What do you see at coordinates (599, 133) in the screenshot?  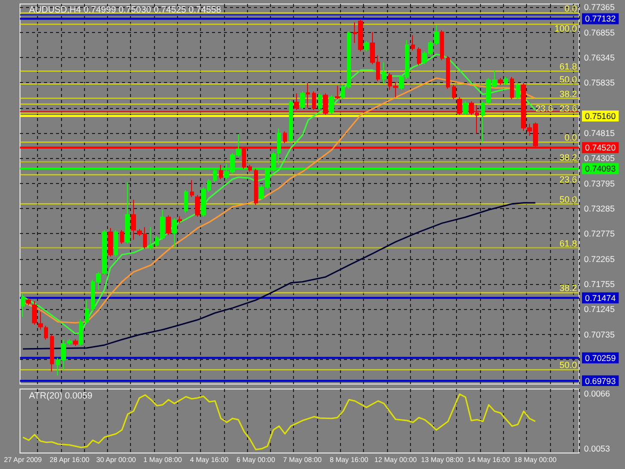 I see `y-tick-label: 0.74815` at bounding box center [599, 133].